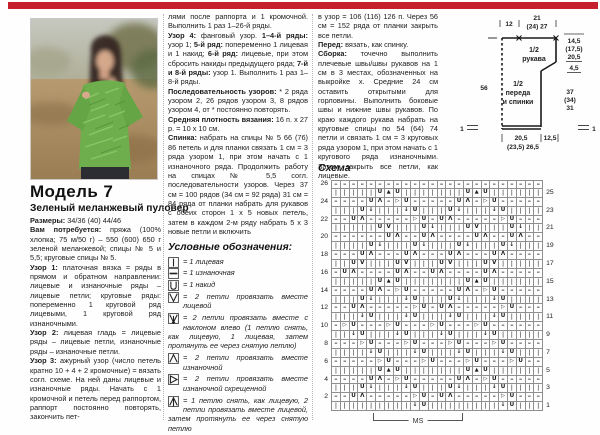 The width and height of the screenshot is (600, 435). What do you see at coordinates (548, 352) in the screenshot?
I see `row-number-right: 7` at bounding box center [548, 352].